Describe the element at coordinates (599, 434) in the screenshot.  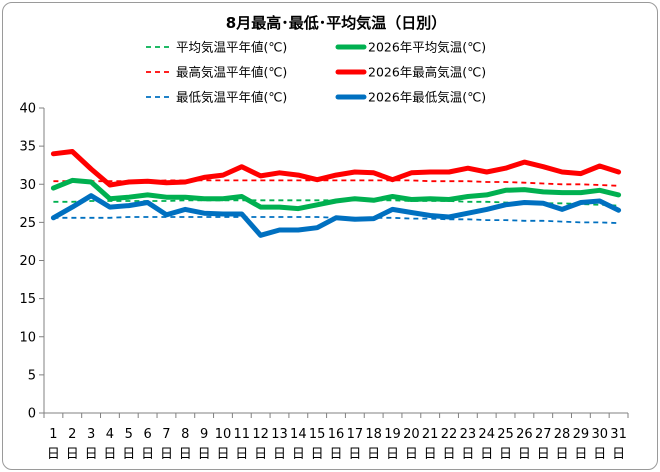
I see `x-tick-label: 30` at that location.